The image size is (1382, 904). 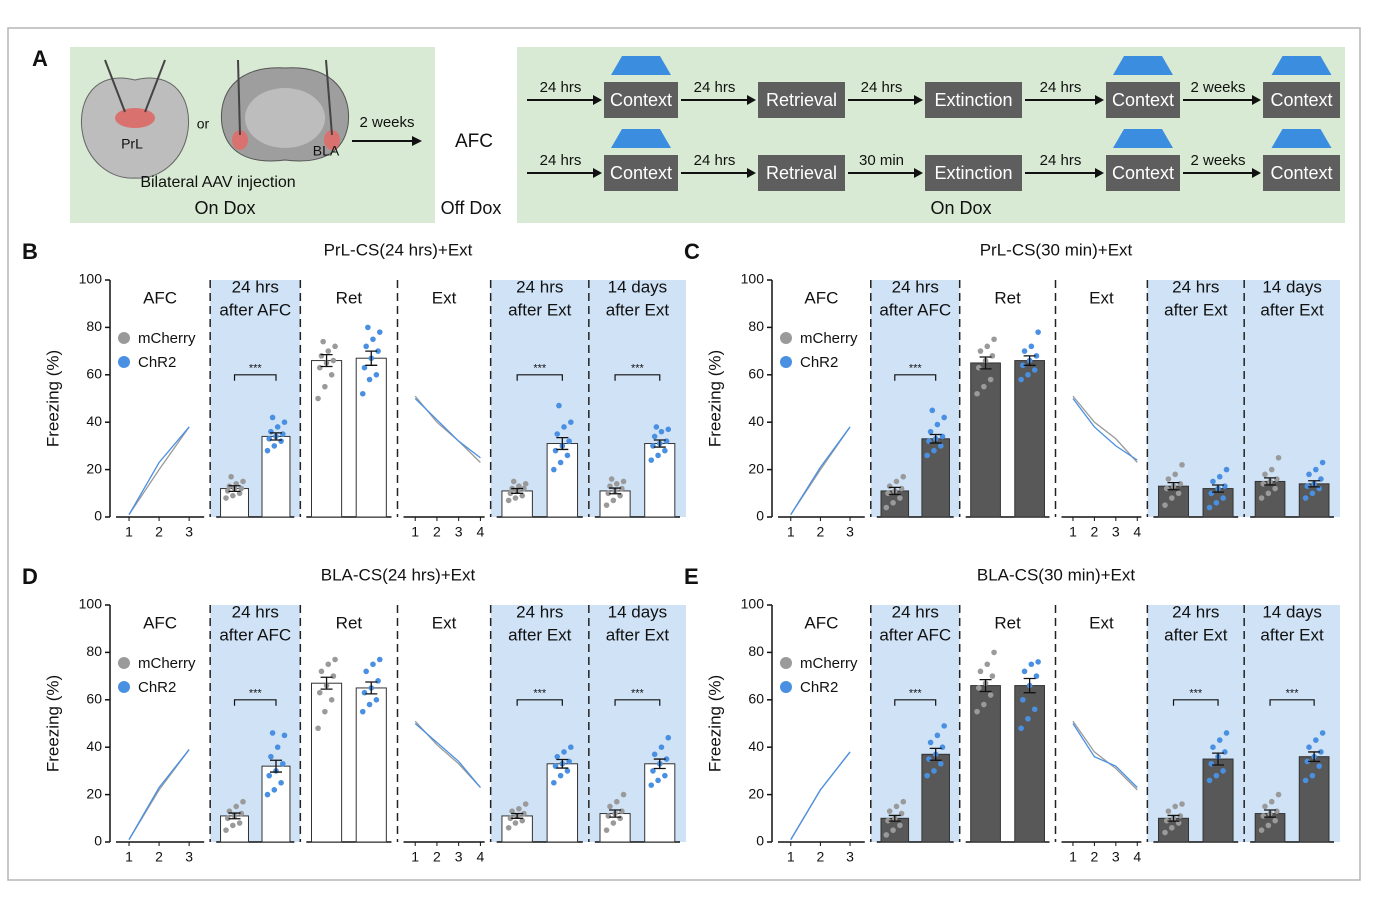 What do you see at coordinates (398, 249) in the screenshot?
I see `chart-title: PrL-CS(24 hrs)+Ext` at bounding box center [398, 249].